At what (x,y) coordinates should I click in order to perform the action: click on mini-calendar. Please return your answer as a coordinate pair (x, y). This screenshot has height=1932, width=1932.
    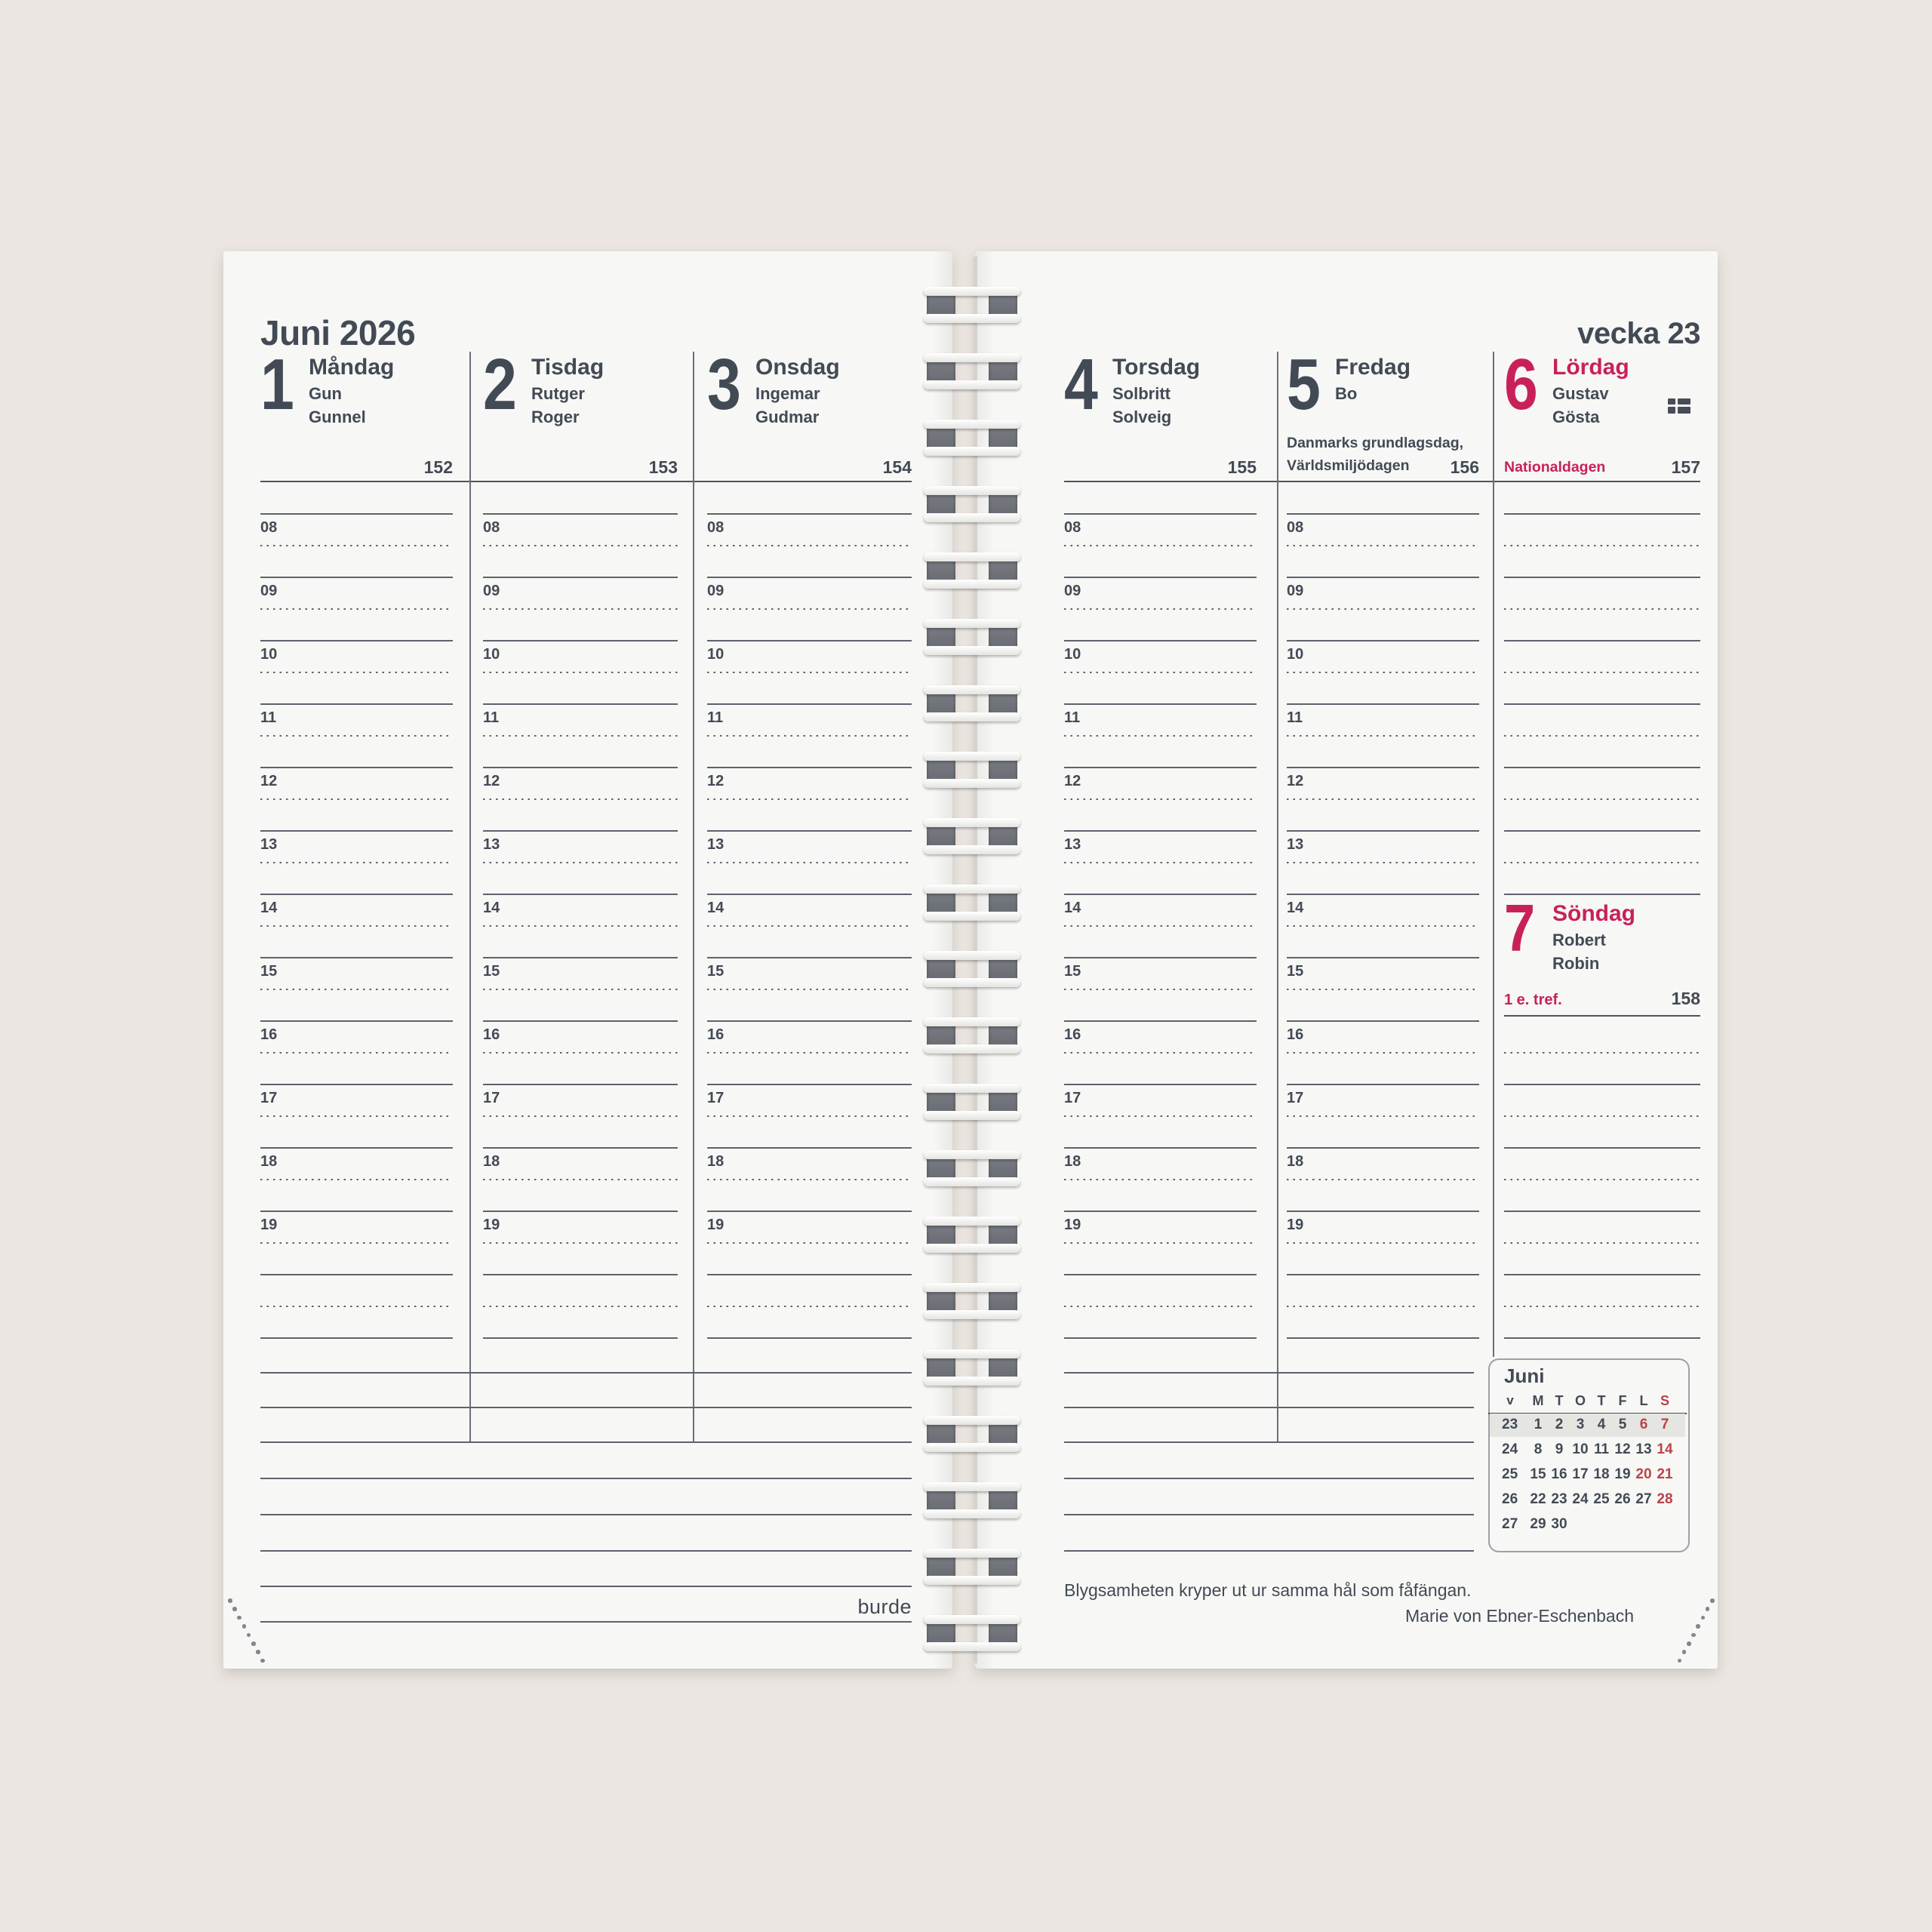
    Looking at the image, I should click on (1589, 1455).